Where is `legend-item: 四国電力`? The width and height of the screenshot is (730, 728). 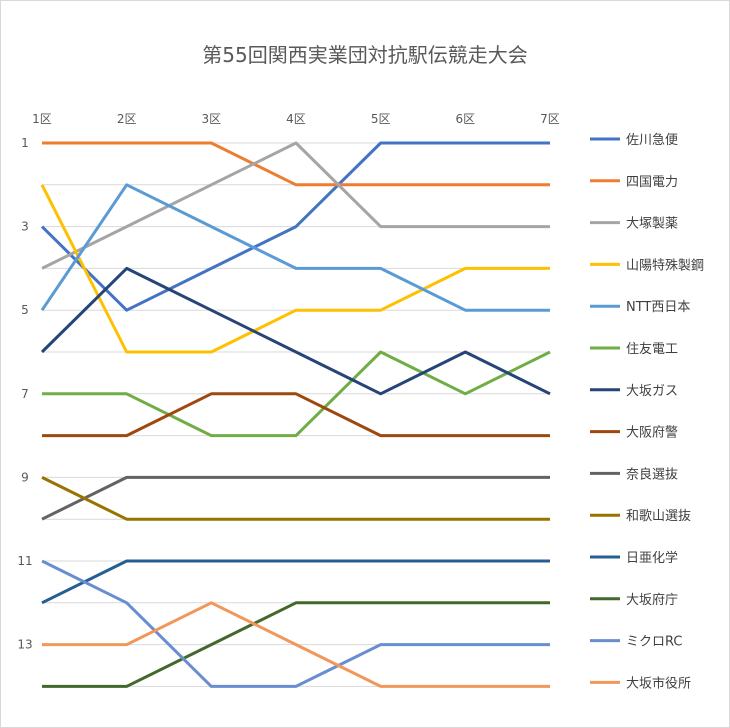
legend-item: 四国電力 is located at coordinates (634, 182).